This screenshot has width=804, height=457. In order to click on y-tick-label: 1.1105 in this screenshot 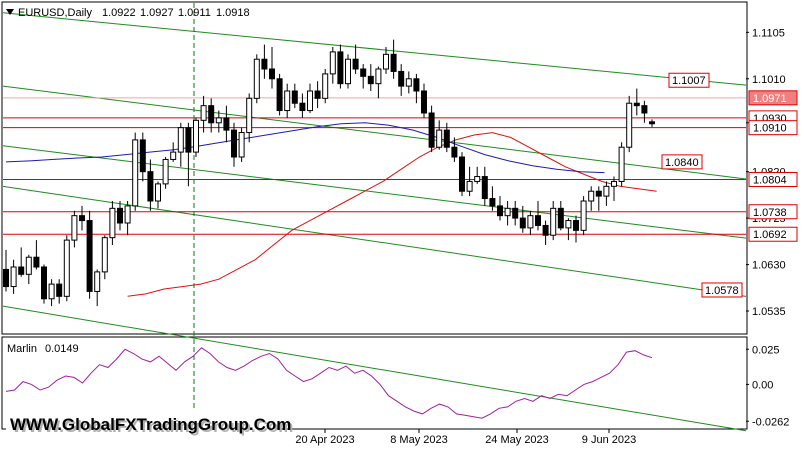, I will do `click(768, 33)`.